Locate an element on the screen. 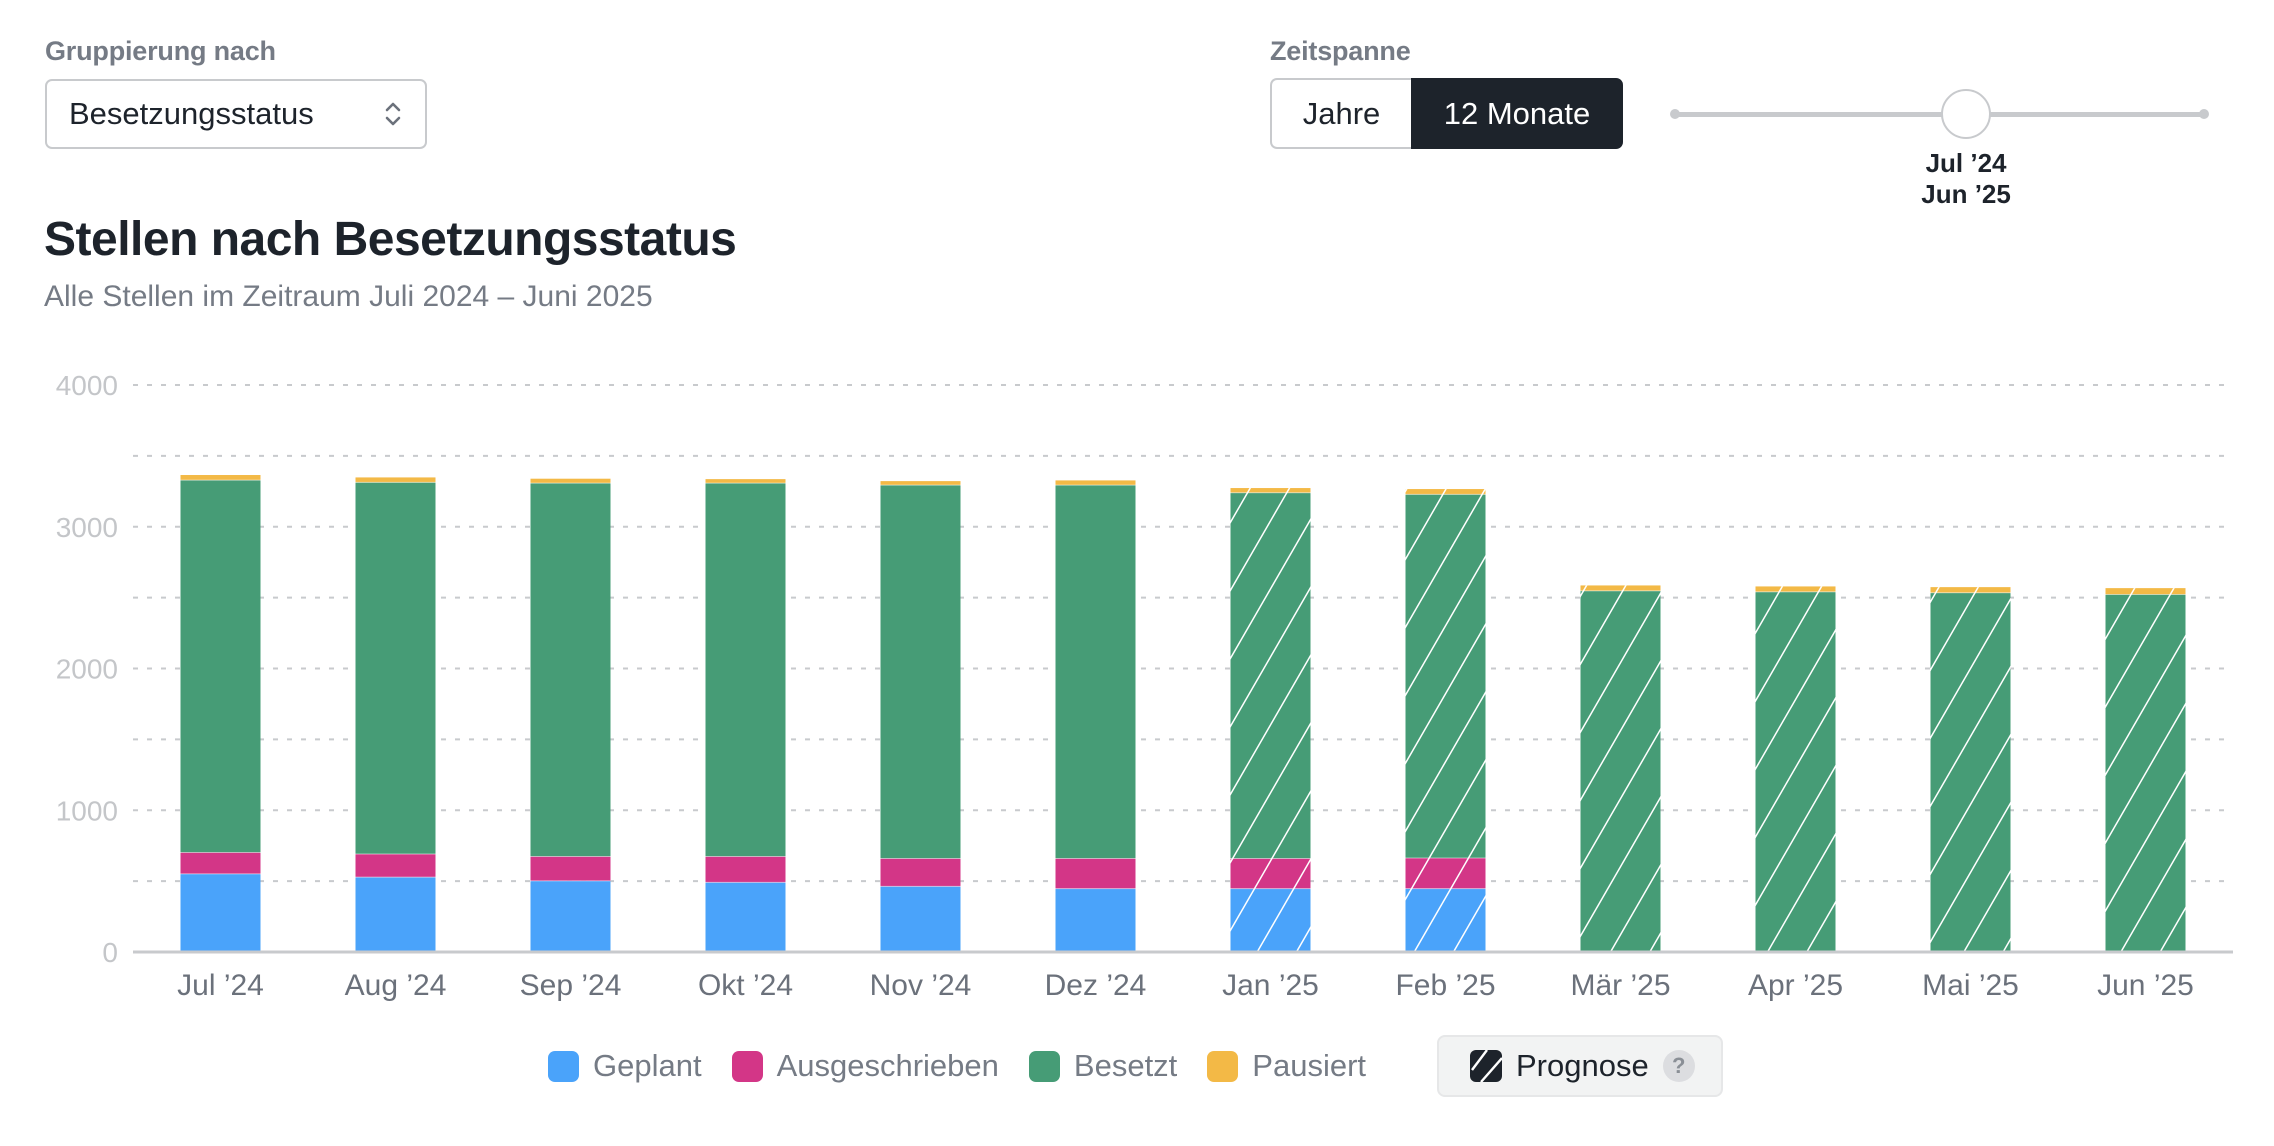  x-tick-label: Mär ’25 is located at coordinates (1620, 985).